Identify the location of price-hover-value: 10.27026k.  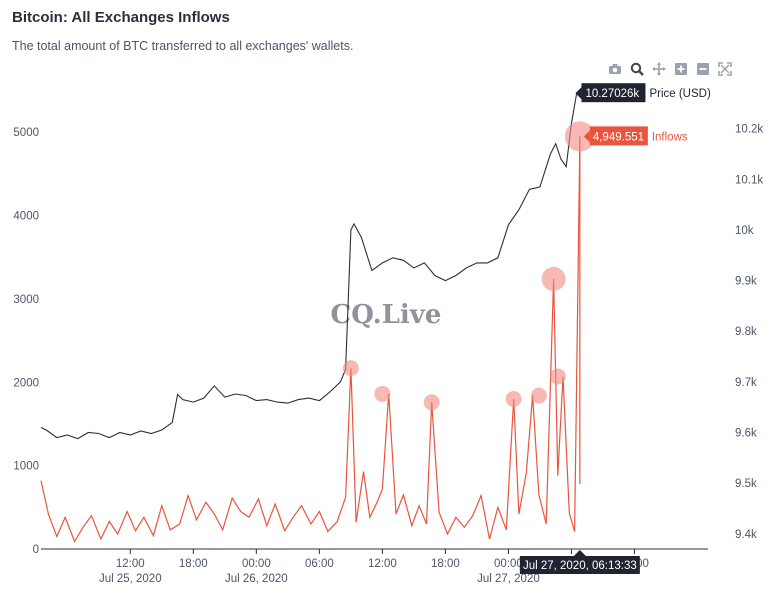
(612, 94).